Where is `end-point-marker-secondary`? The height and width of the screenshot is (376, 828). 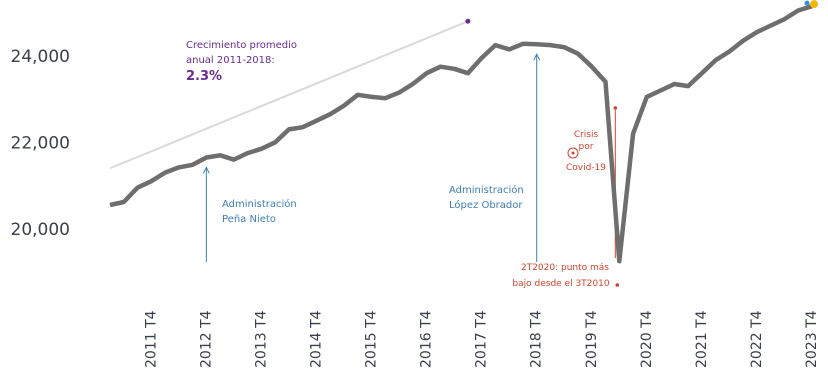
end-point-marker-secondary is located at coordinates (807, 3).